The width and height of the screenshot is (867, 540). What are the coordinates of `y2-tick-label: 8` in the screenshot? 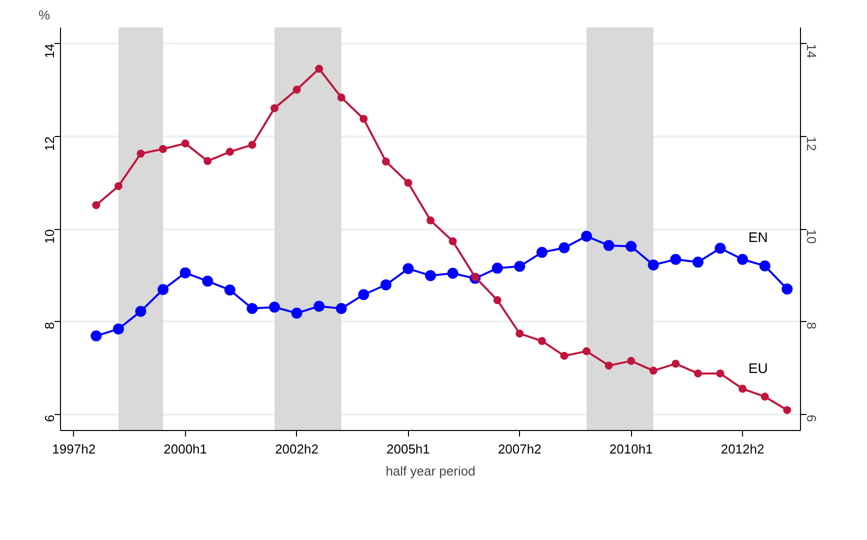 It's located at (811, 326).